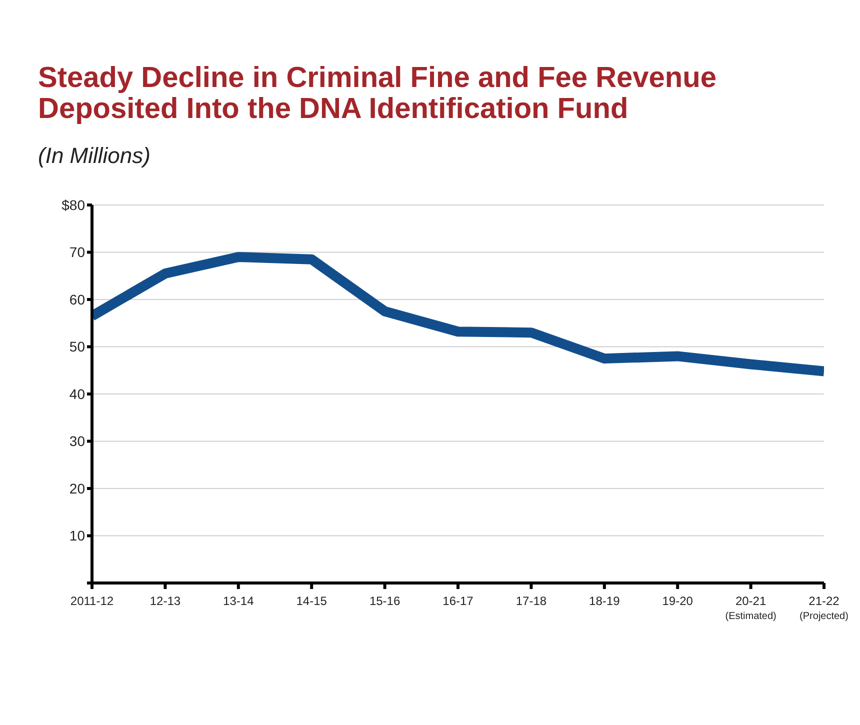 The width and height of the screenshot is (860, 725). What do you see at coordinates (92, 601) in the screenshot?
I see `x-tick-label: 2011-12` at bounding box center [92, 601].